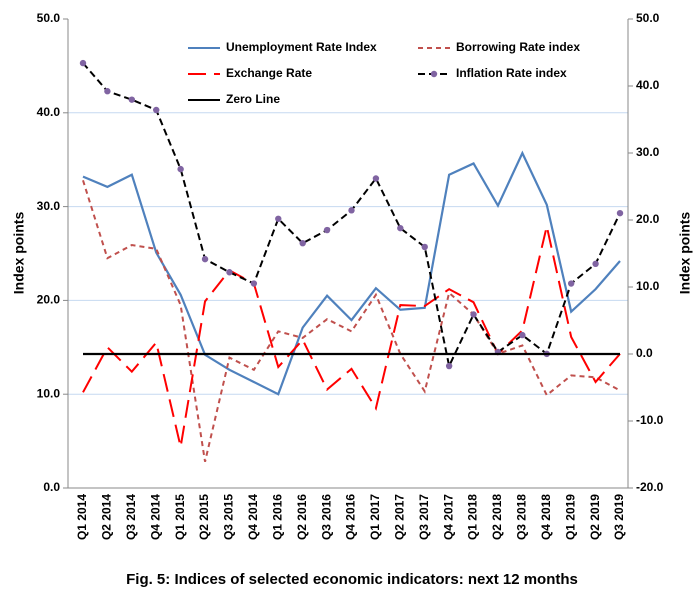 This screenshot has height=600, width=697. Describe the element at coordinates (49, 18) in the screenshot. I see `y-tick-label: 50.0` at that location.